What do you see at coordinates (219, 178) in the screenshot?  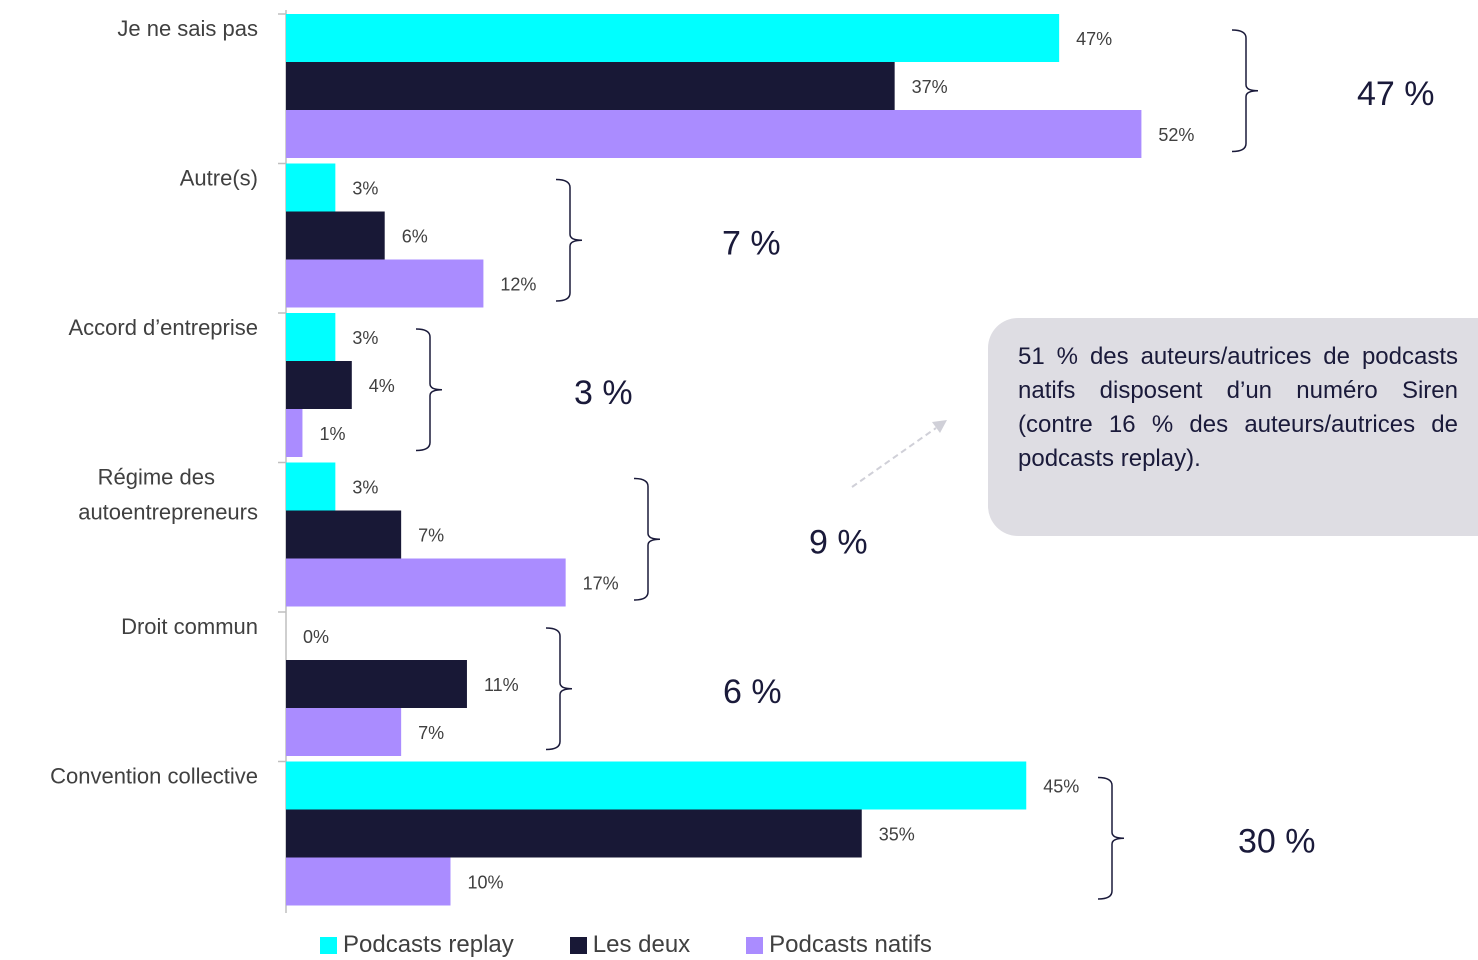 I see `category-label: Autre(s)` at bounding box center [219, 178].